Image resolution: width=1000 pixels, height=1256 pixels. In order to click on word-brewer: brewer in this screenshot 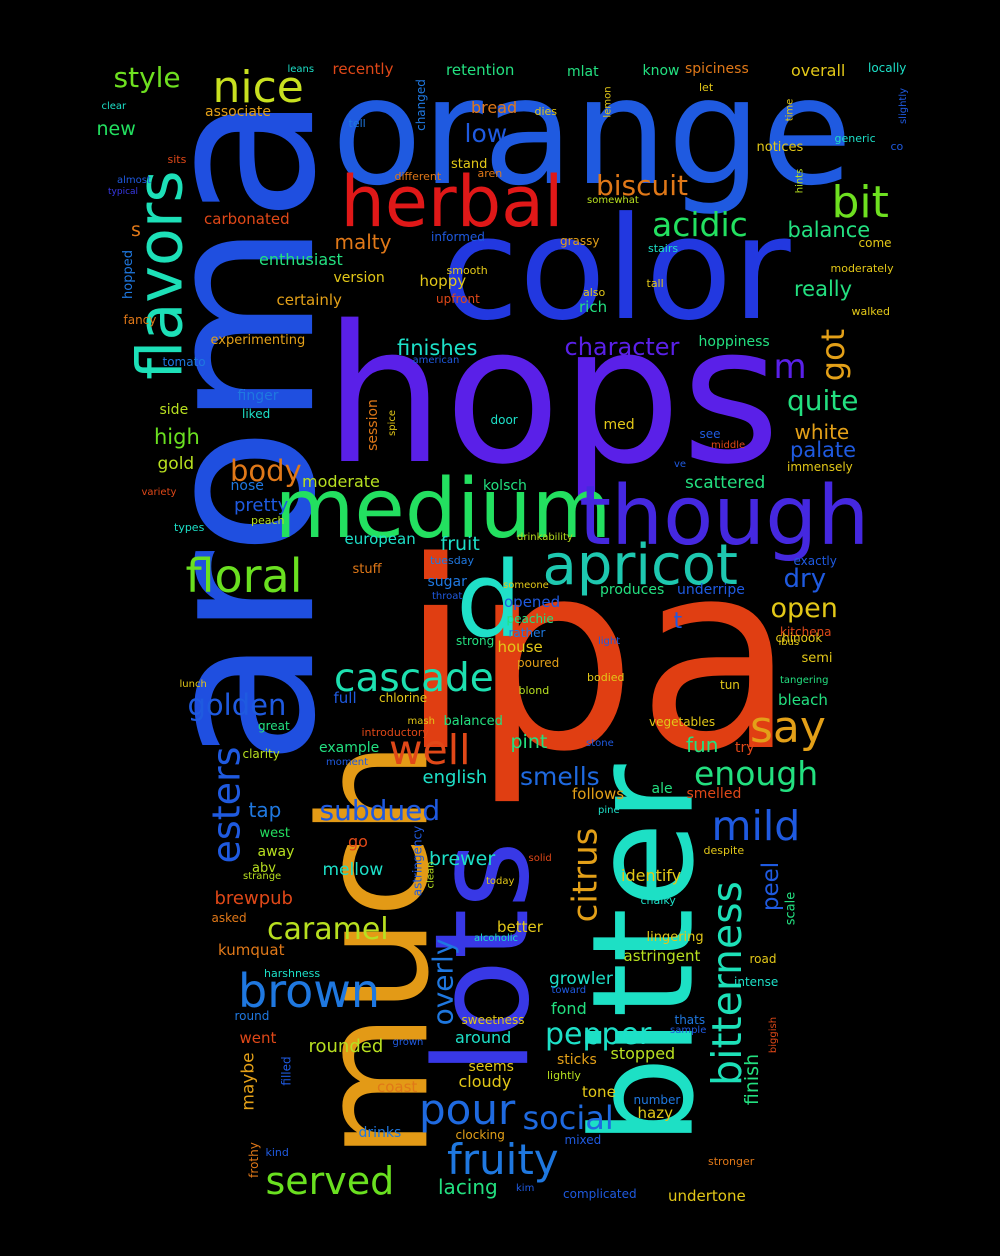, I will do `click(462, 858)`.